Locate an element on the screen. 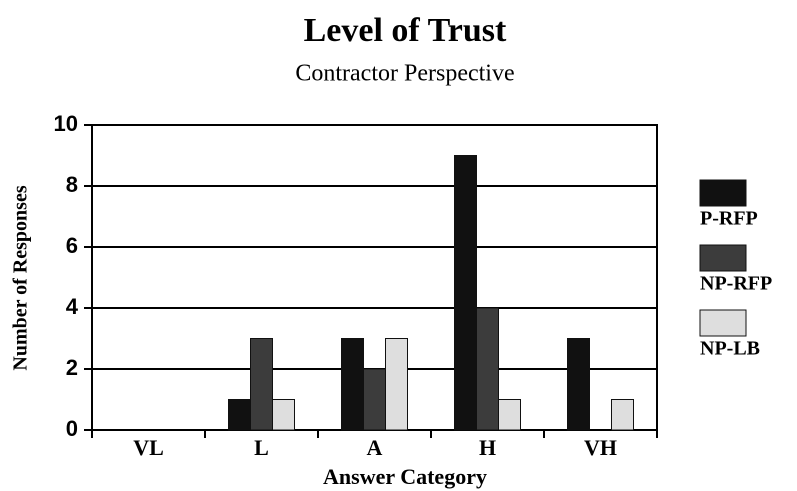 Image resolution: width=797 pixels, height=491 pixels. y-tick-label: 2 is located at coordinates (72, 367).